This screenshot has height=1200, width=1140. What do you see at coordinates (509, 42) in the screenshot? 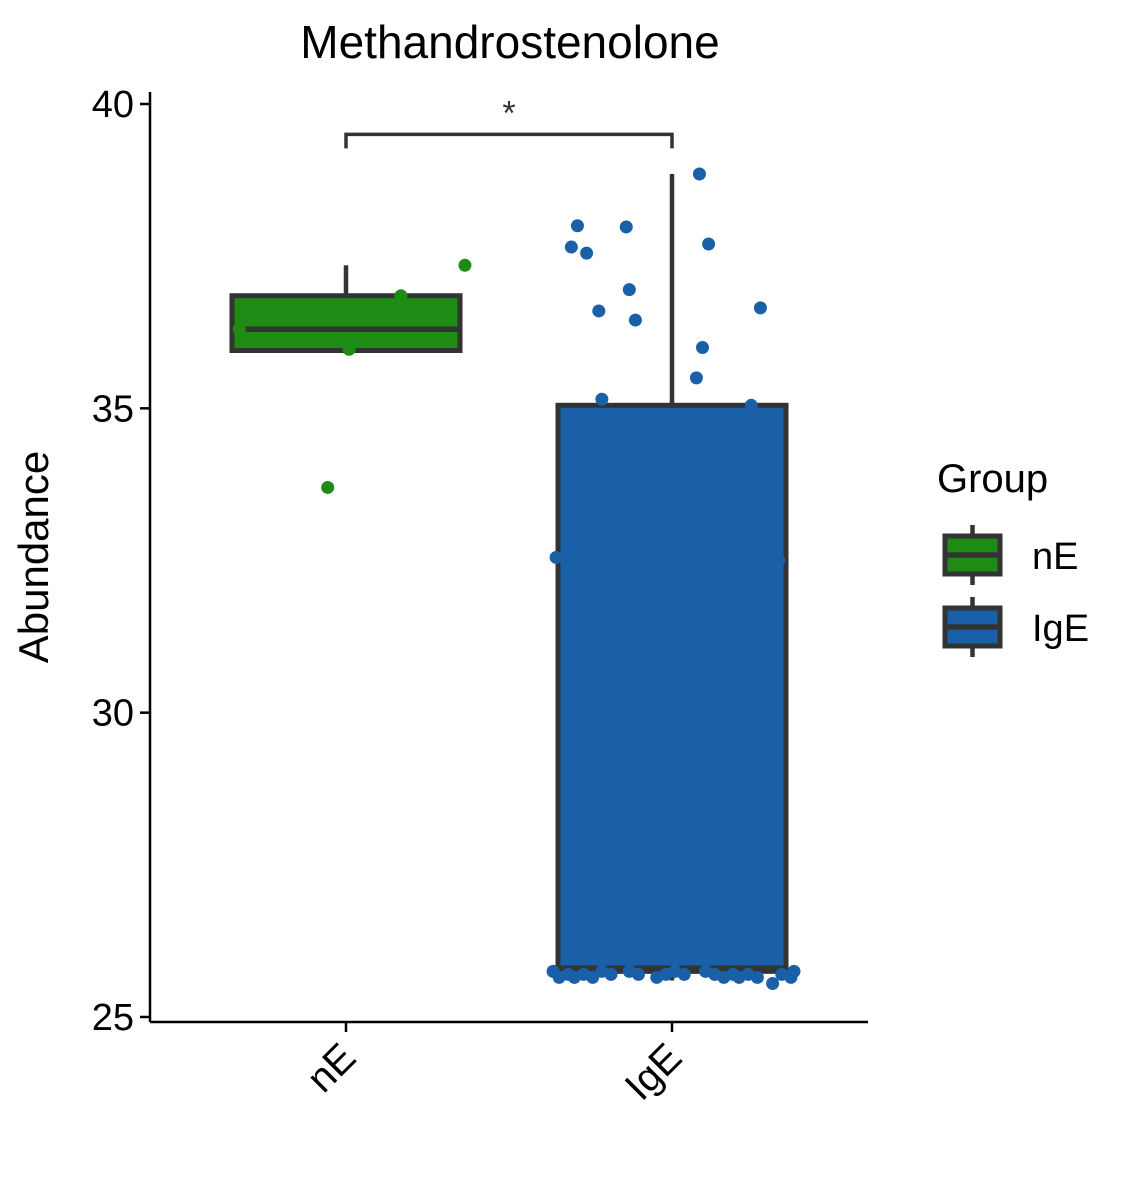
I see `chart-title: Methandrostenolone` at bounding box center [509, 42].